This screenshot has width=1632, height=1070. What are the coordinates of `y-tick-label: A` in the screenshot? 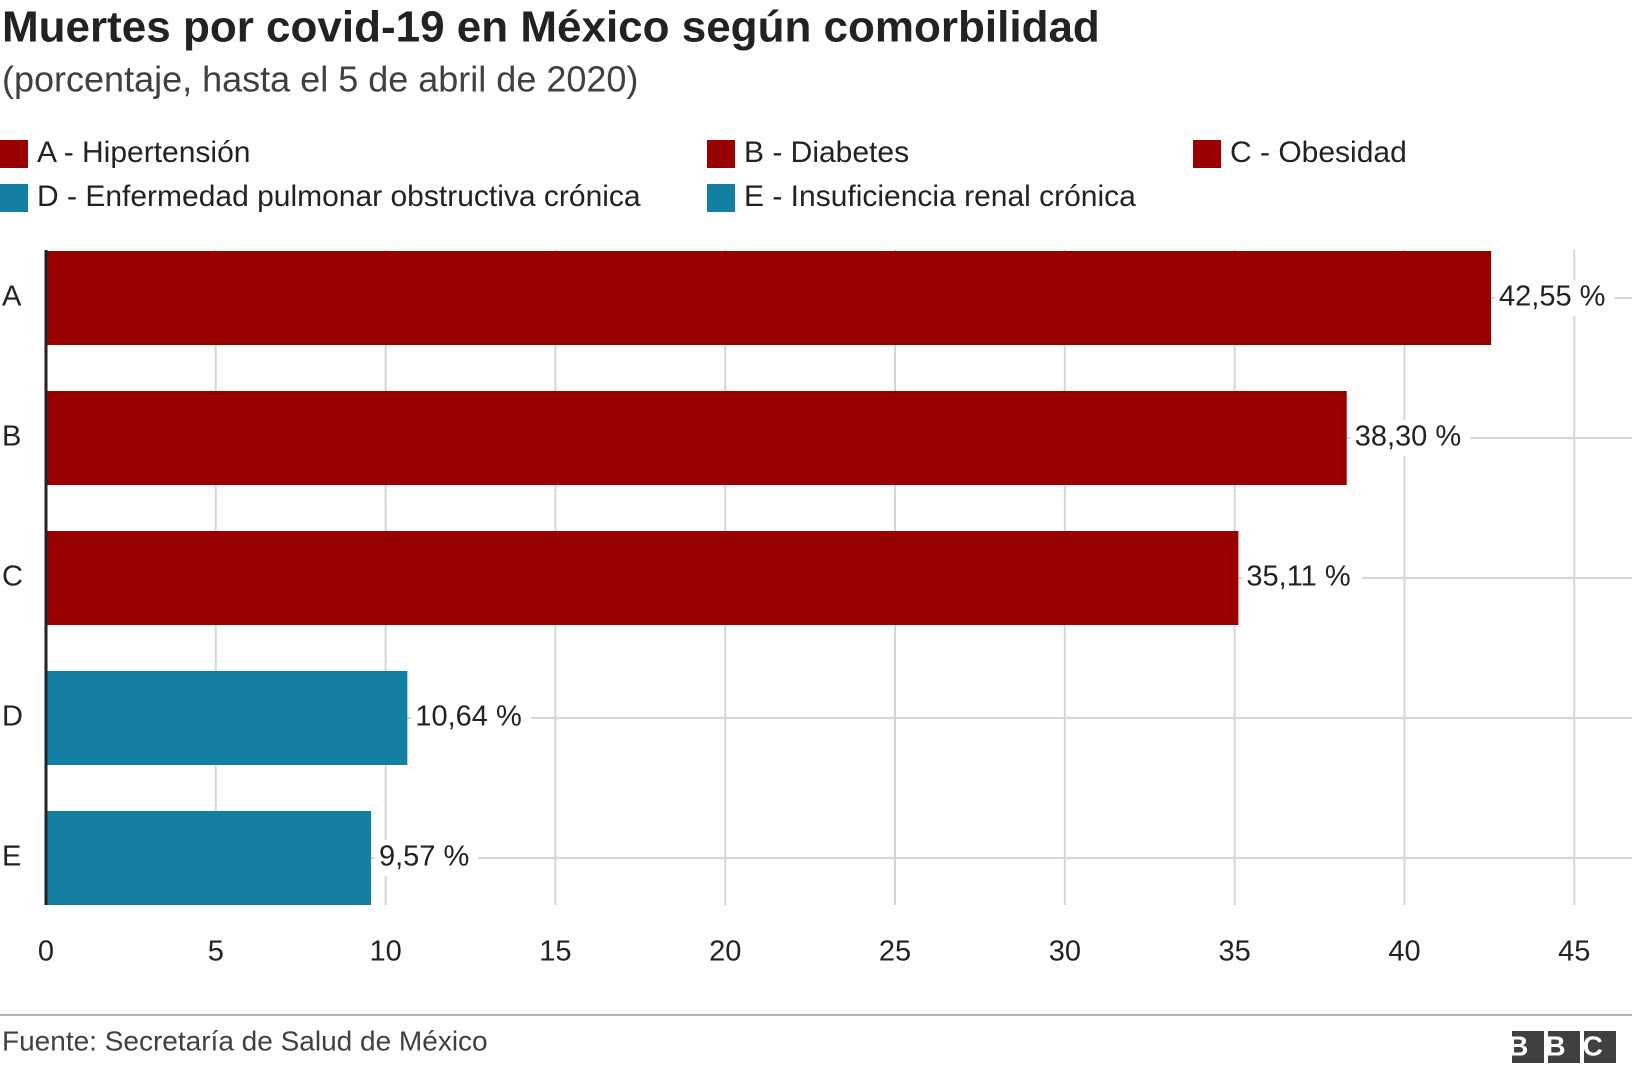 It's located at (12, 297).